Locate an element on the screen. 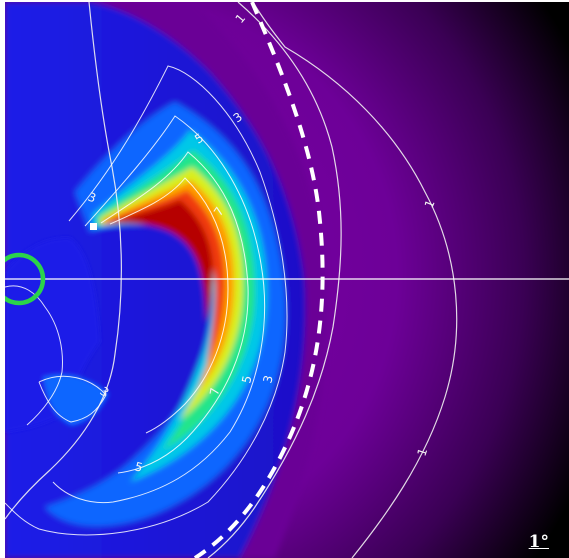 The width and height of the screenshot is (569, 558). contour-label: 7 is located at coordinates (214, 392).